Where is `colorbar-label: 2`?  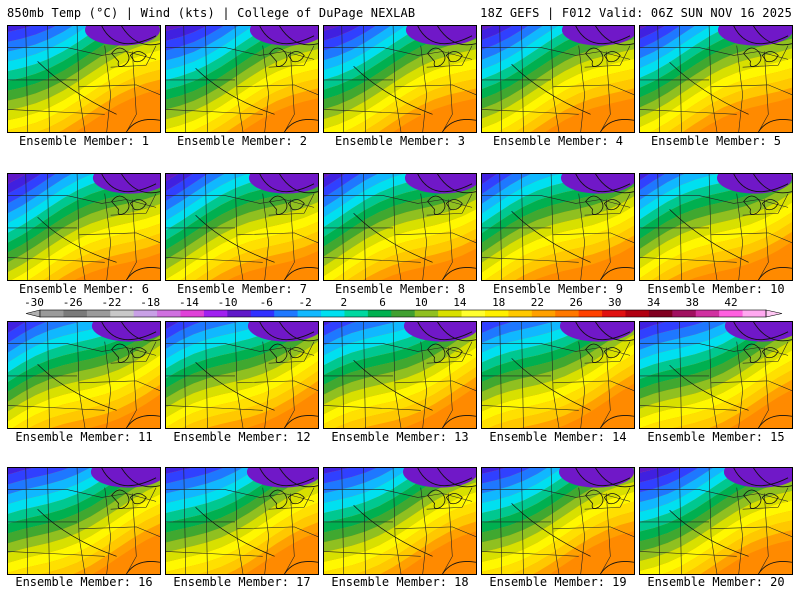 colorbar-label: 2 is located at coordinates (343, 302).